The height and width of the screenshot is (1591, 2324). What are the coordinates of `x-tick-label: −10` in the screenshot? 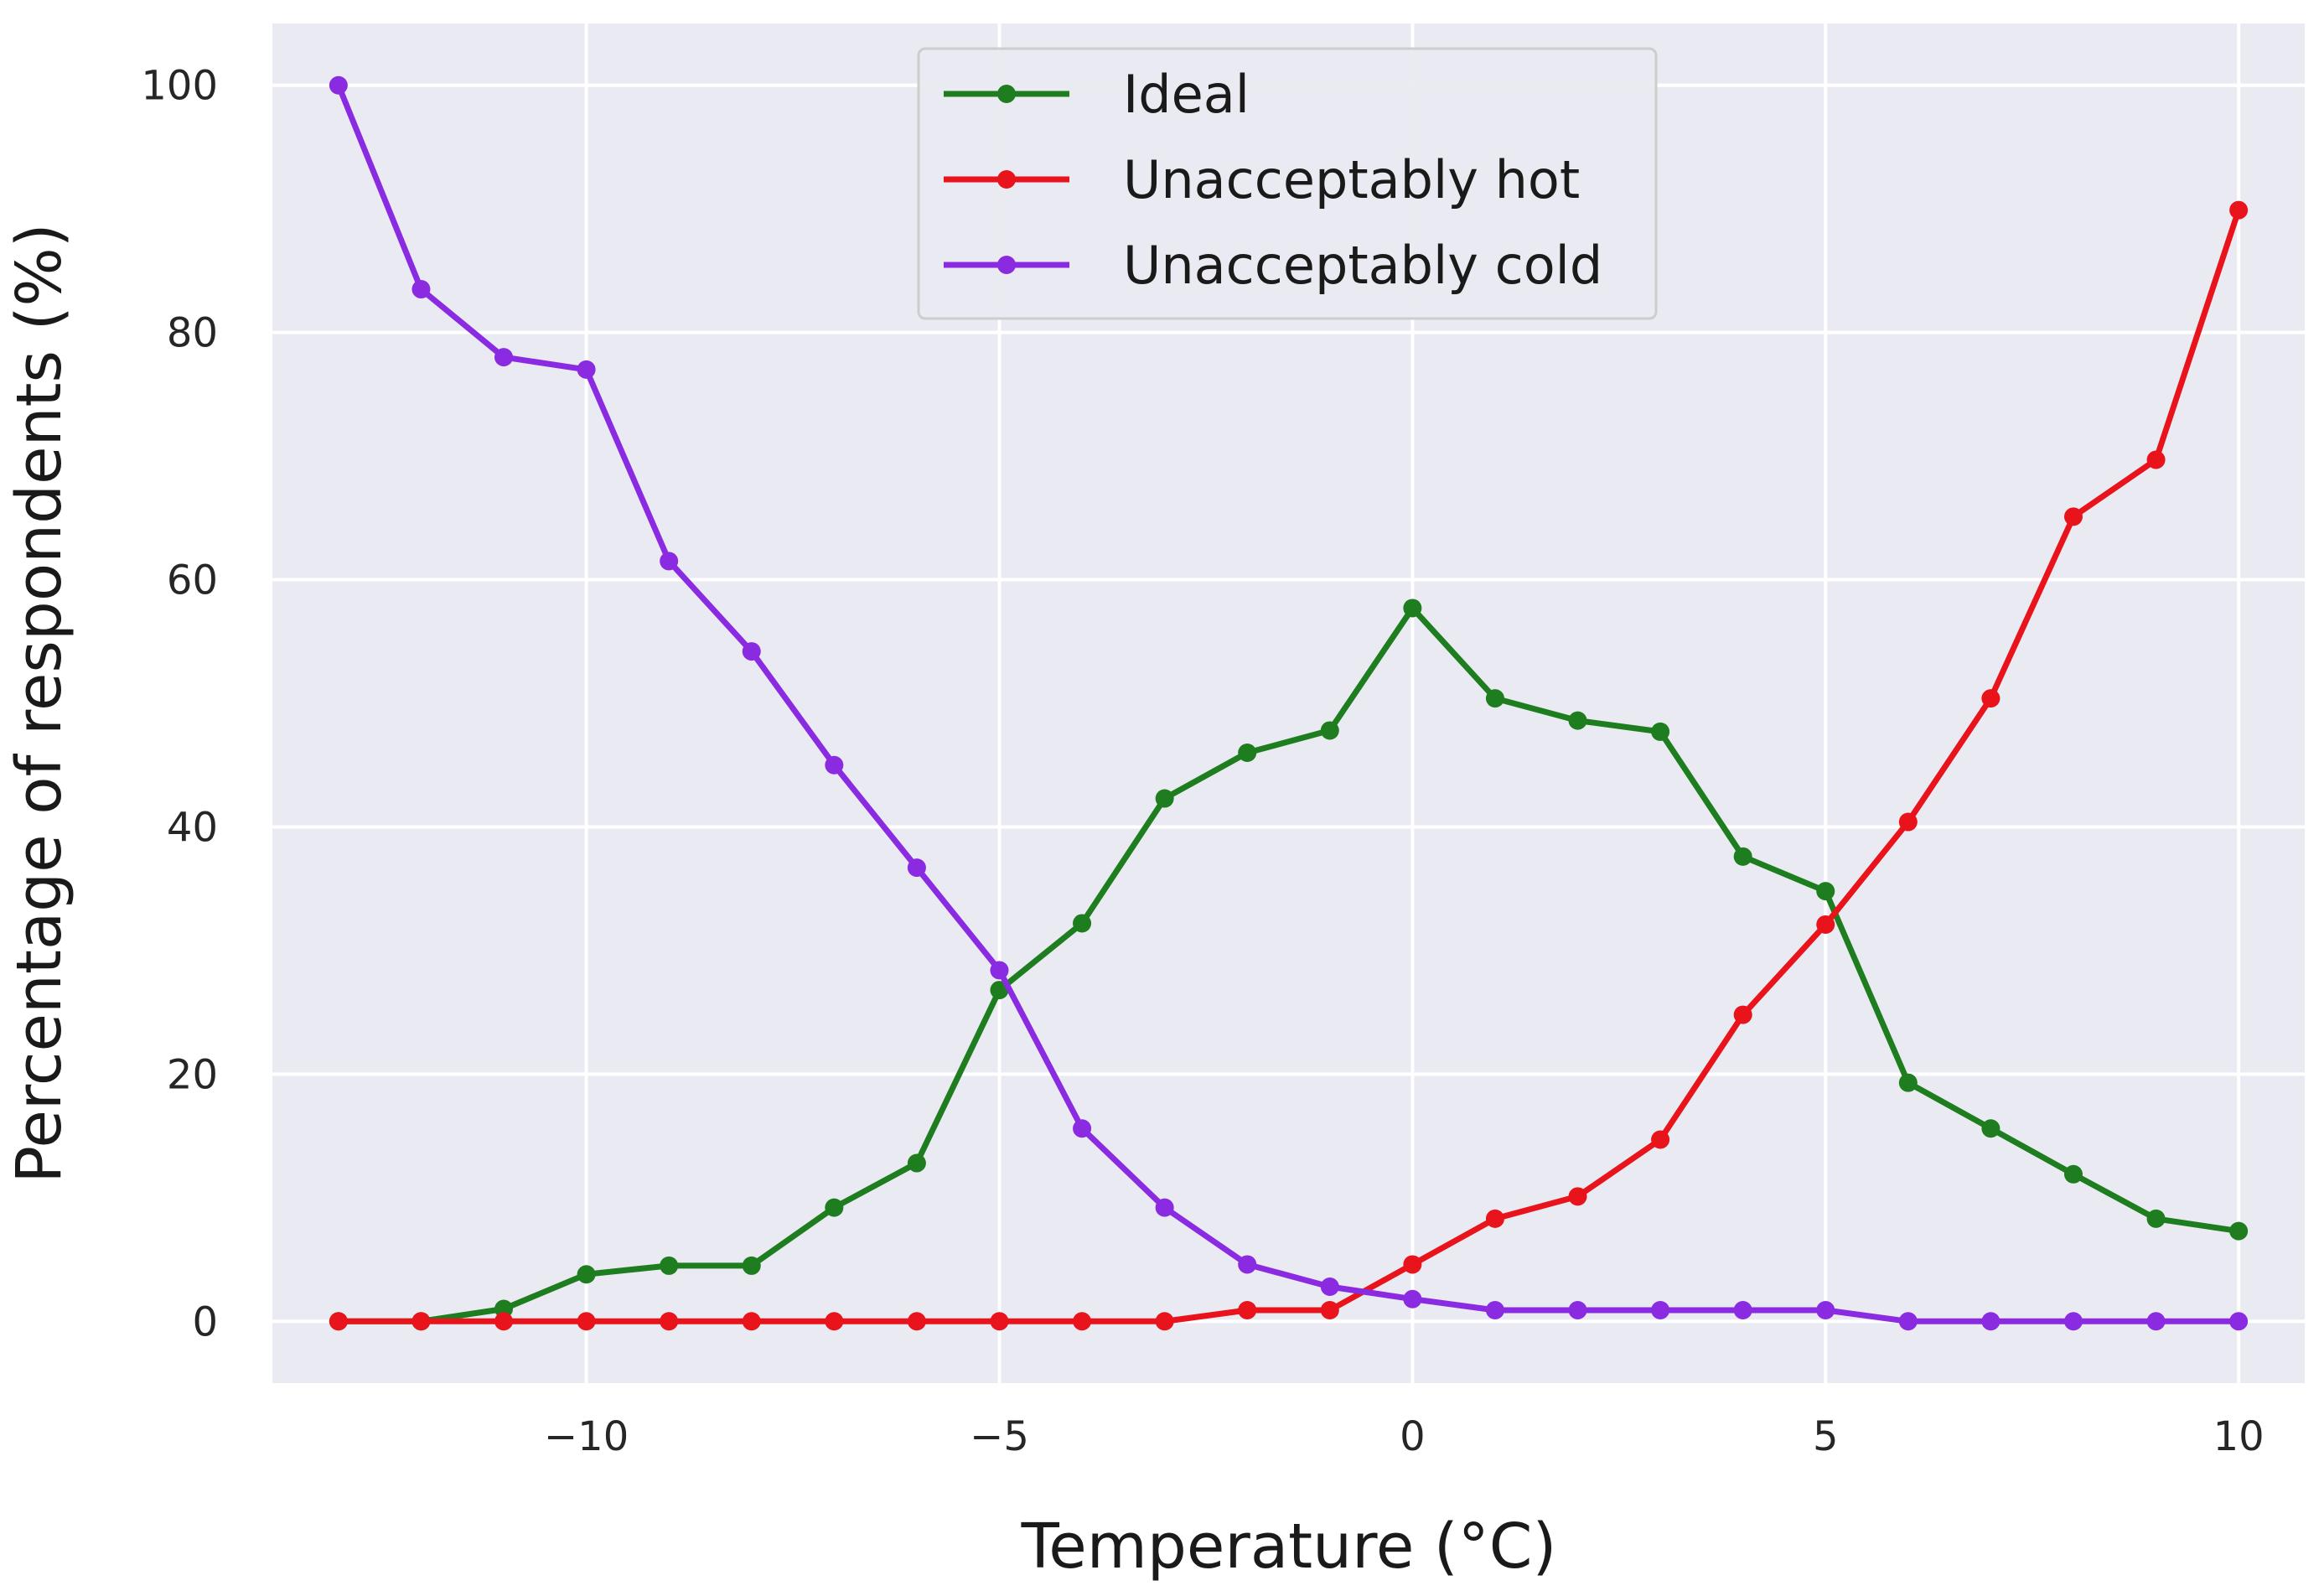 It's located at (586, 1436).